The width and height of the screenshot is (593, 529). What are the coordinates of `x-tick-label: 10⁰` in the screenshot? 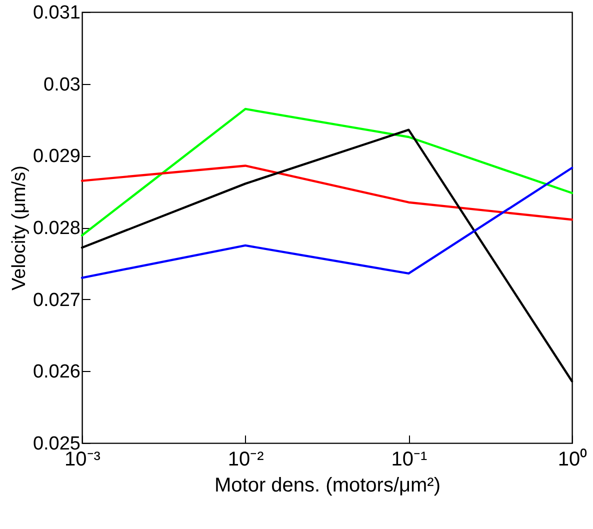 It's located at (573, 459).